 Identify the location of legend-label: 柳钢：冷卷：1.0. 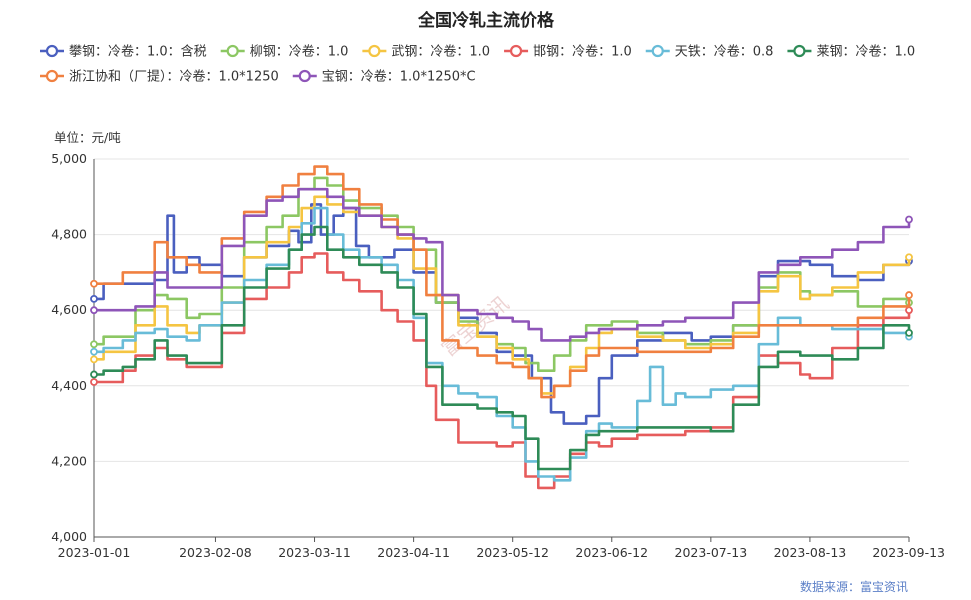
(299, 52).